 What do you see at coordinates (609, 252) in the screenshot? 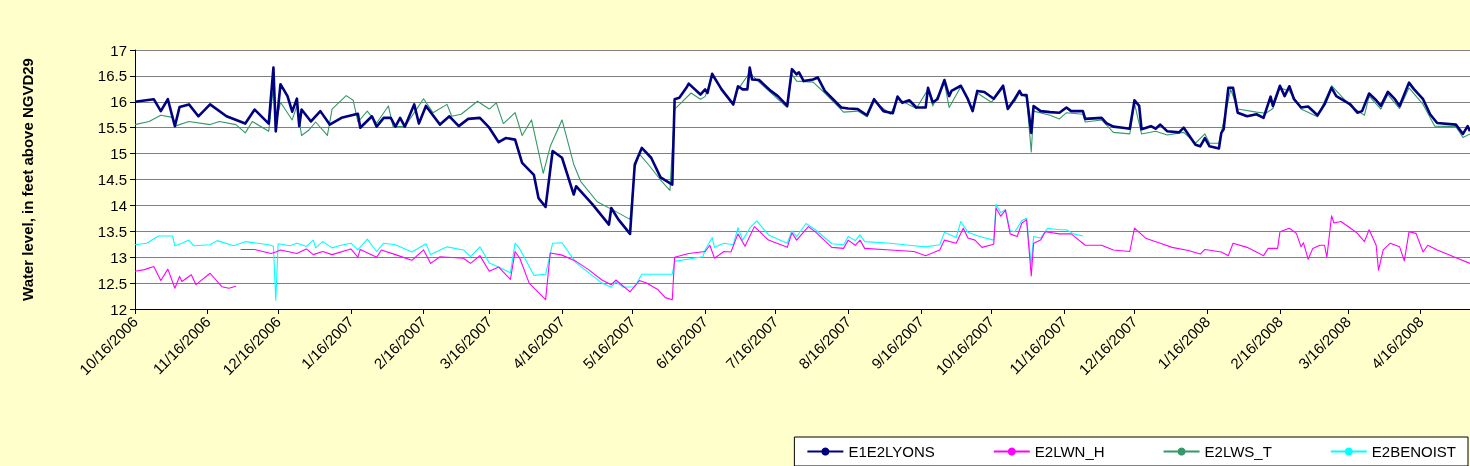
I see `line-series` at bounding box center [609, 252].